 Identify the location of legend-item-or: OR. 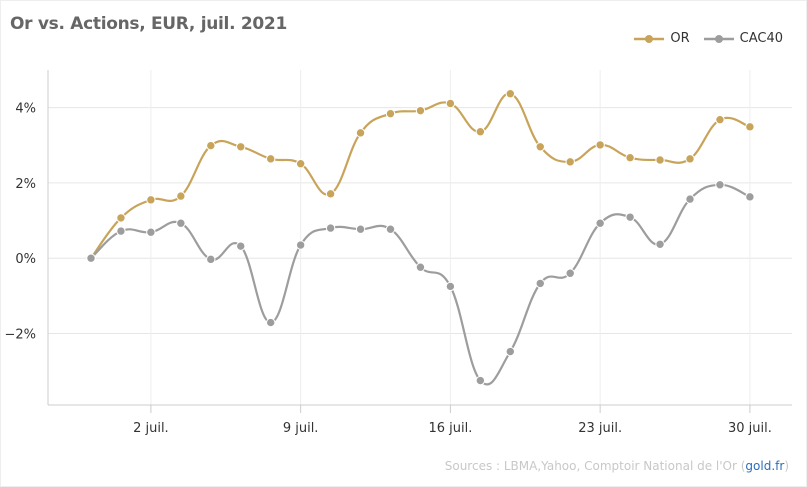
(662, 38).